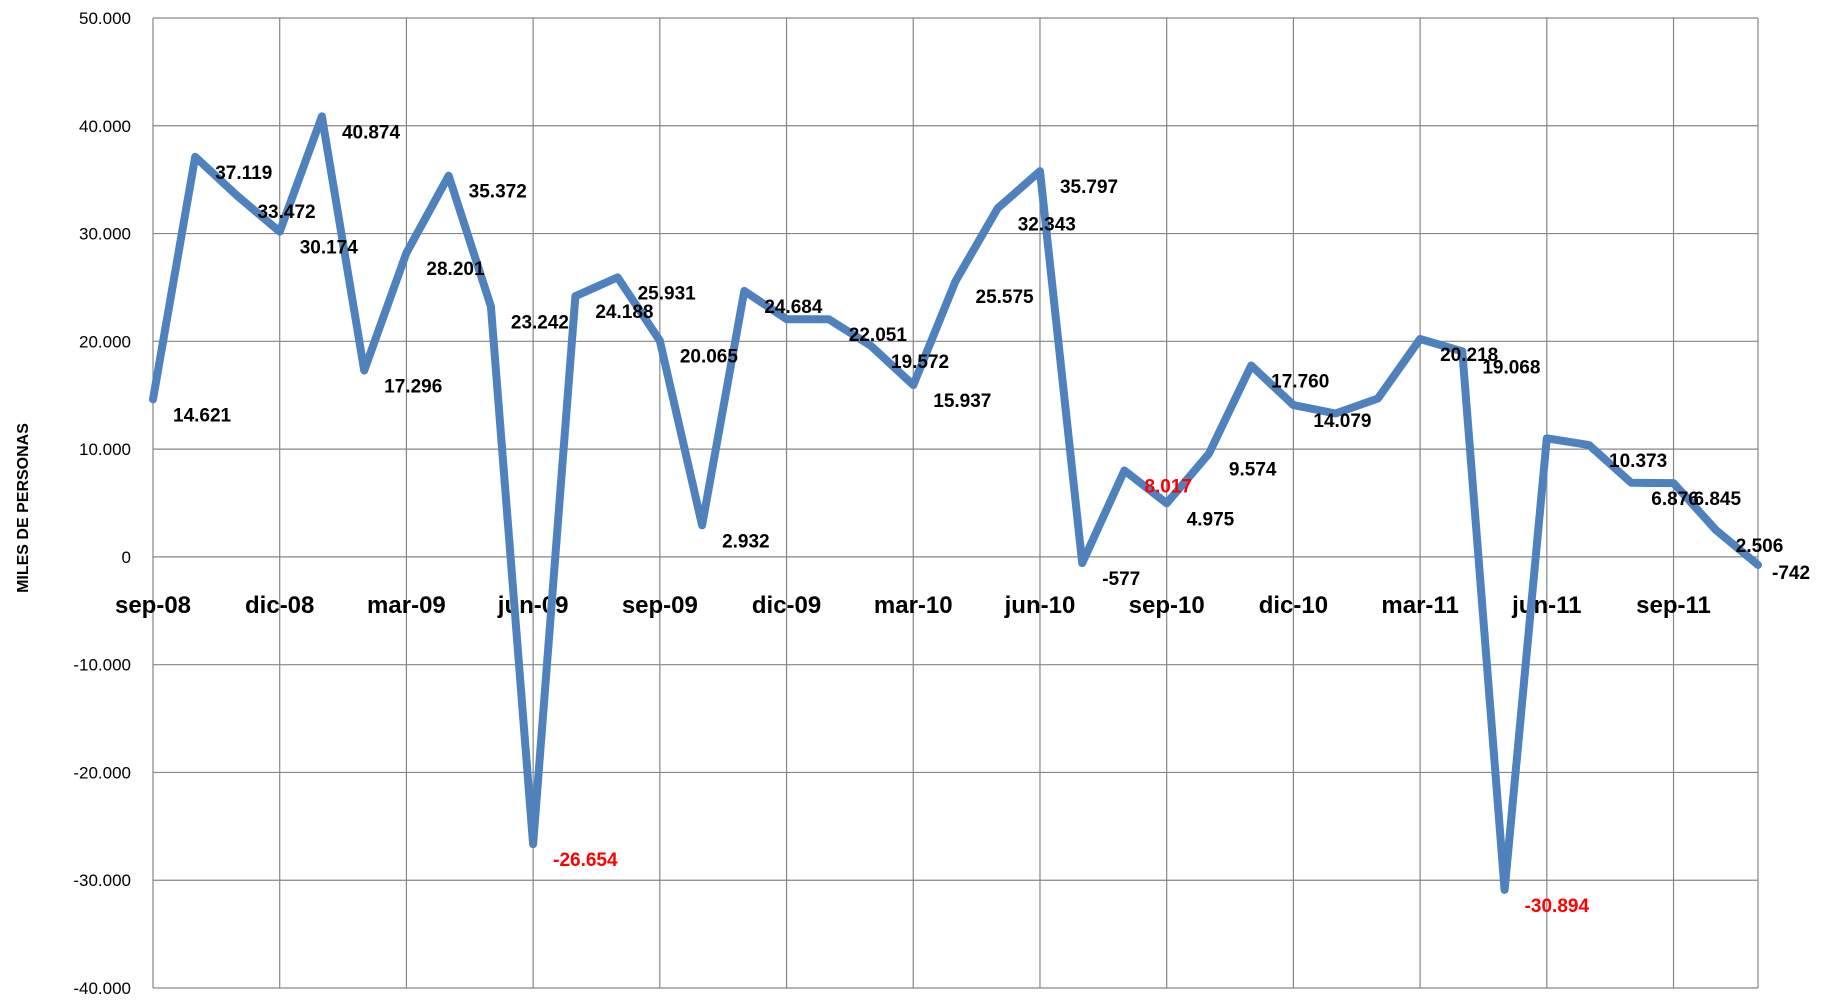 The width and height of the screenshot is (1827, 1002). Describe the element at coordinates (413, 386) in the screenshot. I see `data-label: 17.296` at that location.